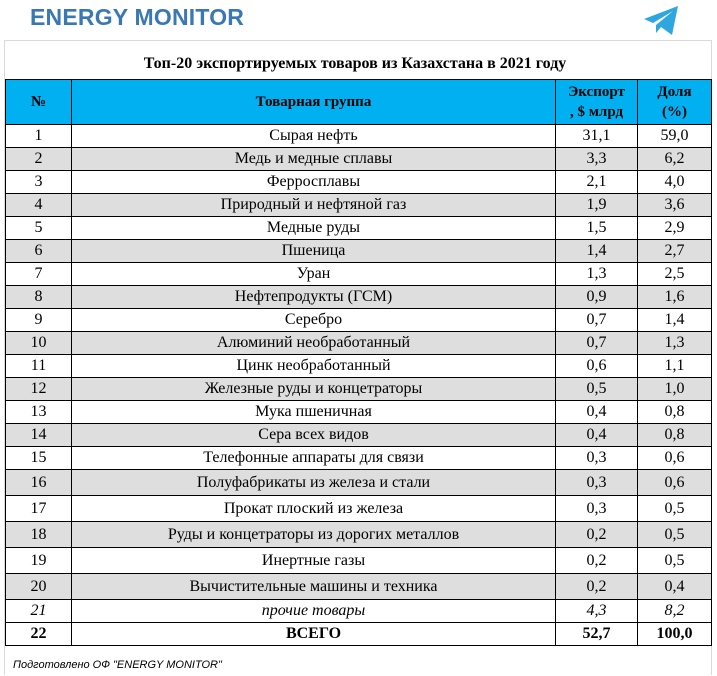  What do you see at coordinates (662, 21) in the screenshot?
I see `telegram-icon` at bounding box center [662, 21].